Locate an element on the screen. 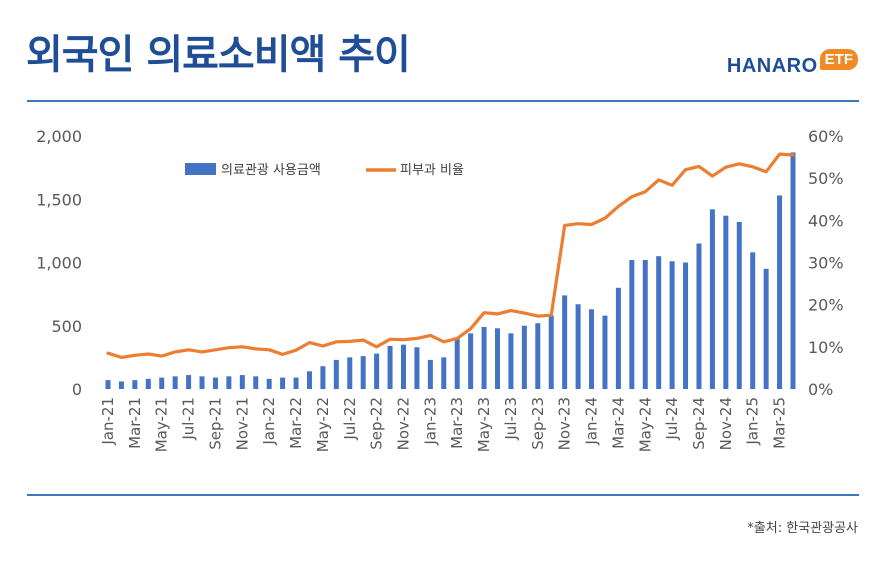  page-title: 외국인 의료소비액 추이 is located at coordinates (218, 55).